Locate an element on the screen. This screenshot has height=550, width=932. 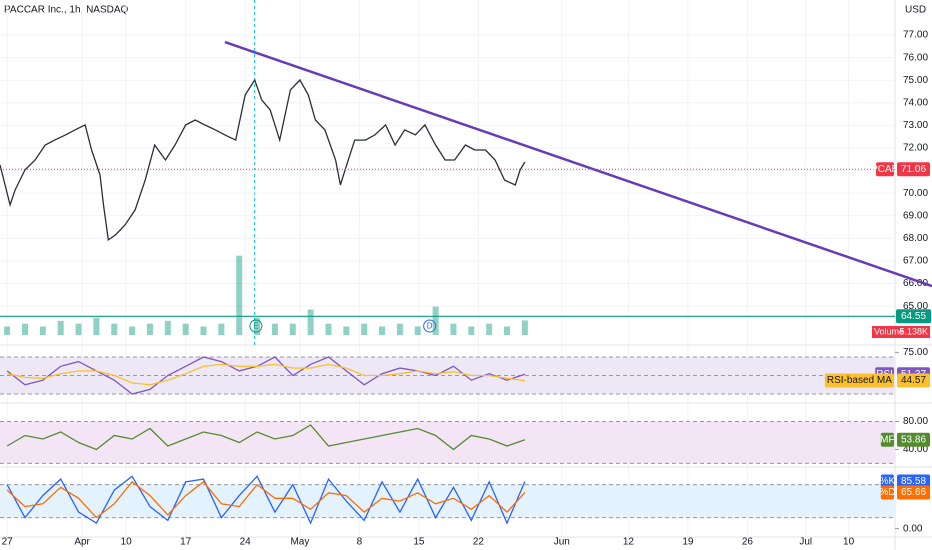
x-tick-label: 22 is located at coordinates (479, 542).